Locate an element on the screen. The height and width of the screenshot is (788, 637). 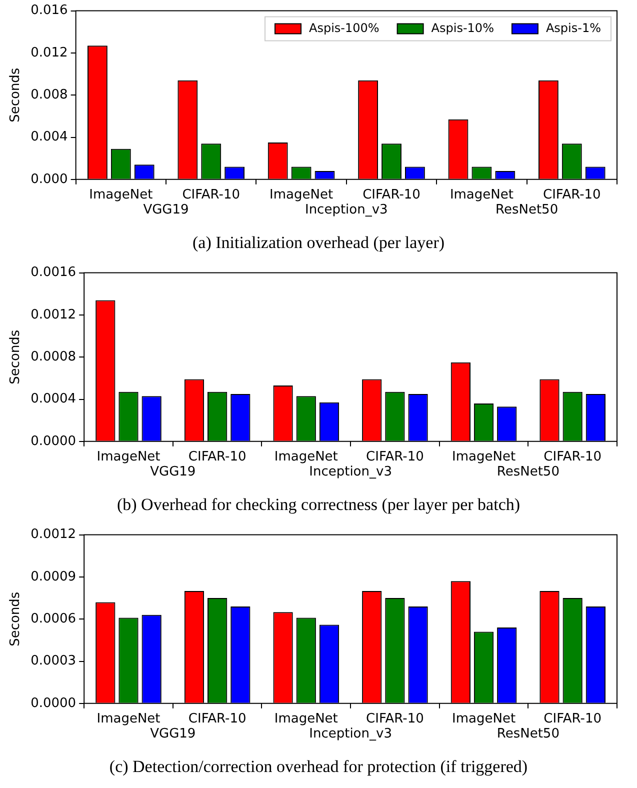
text: (b) Overhead for checking correctness (per layer per batch) is located at coordinates (319, 505).